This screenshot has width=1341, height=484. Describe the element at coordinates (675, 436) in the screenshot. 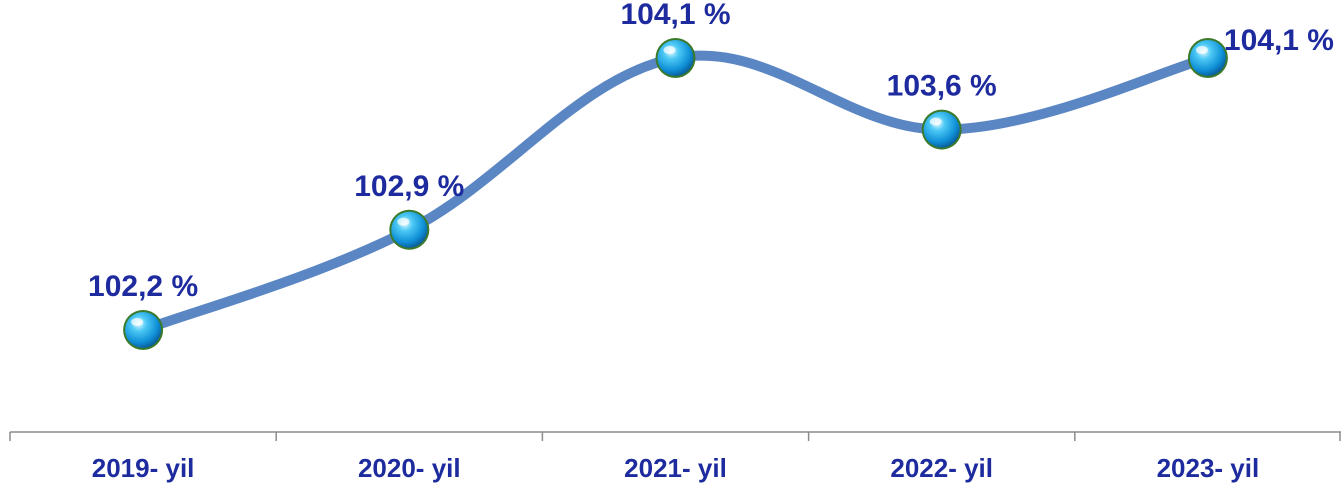

I see `x-axis` at that location.